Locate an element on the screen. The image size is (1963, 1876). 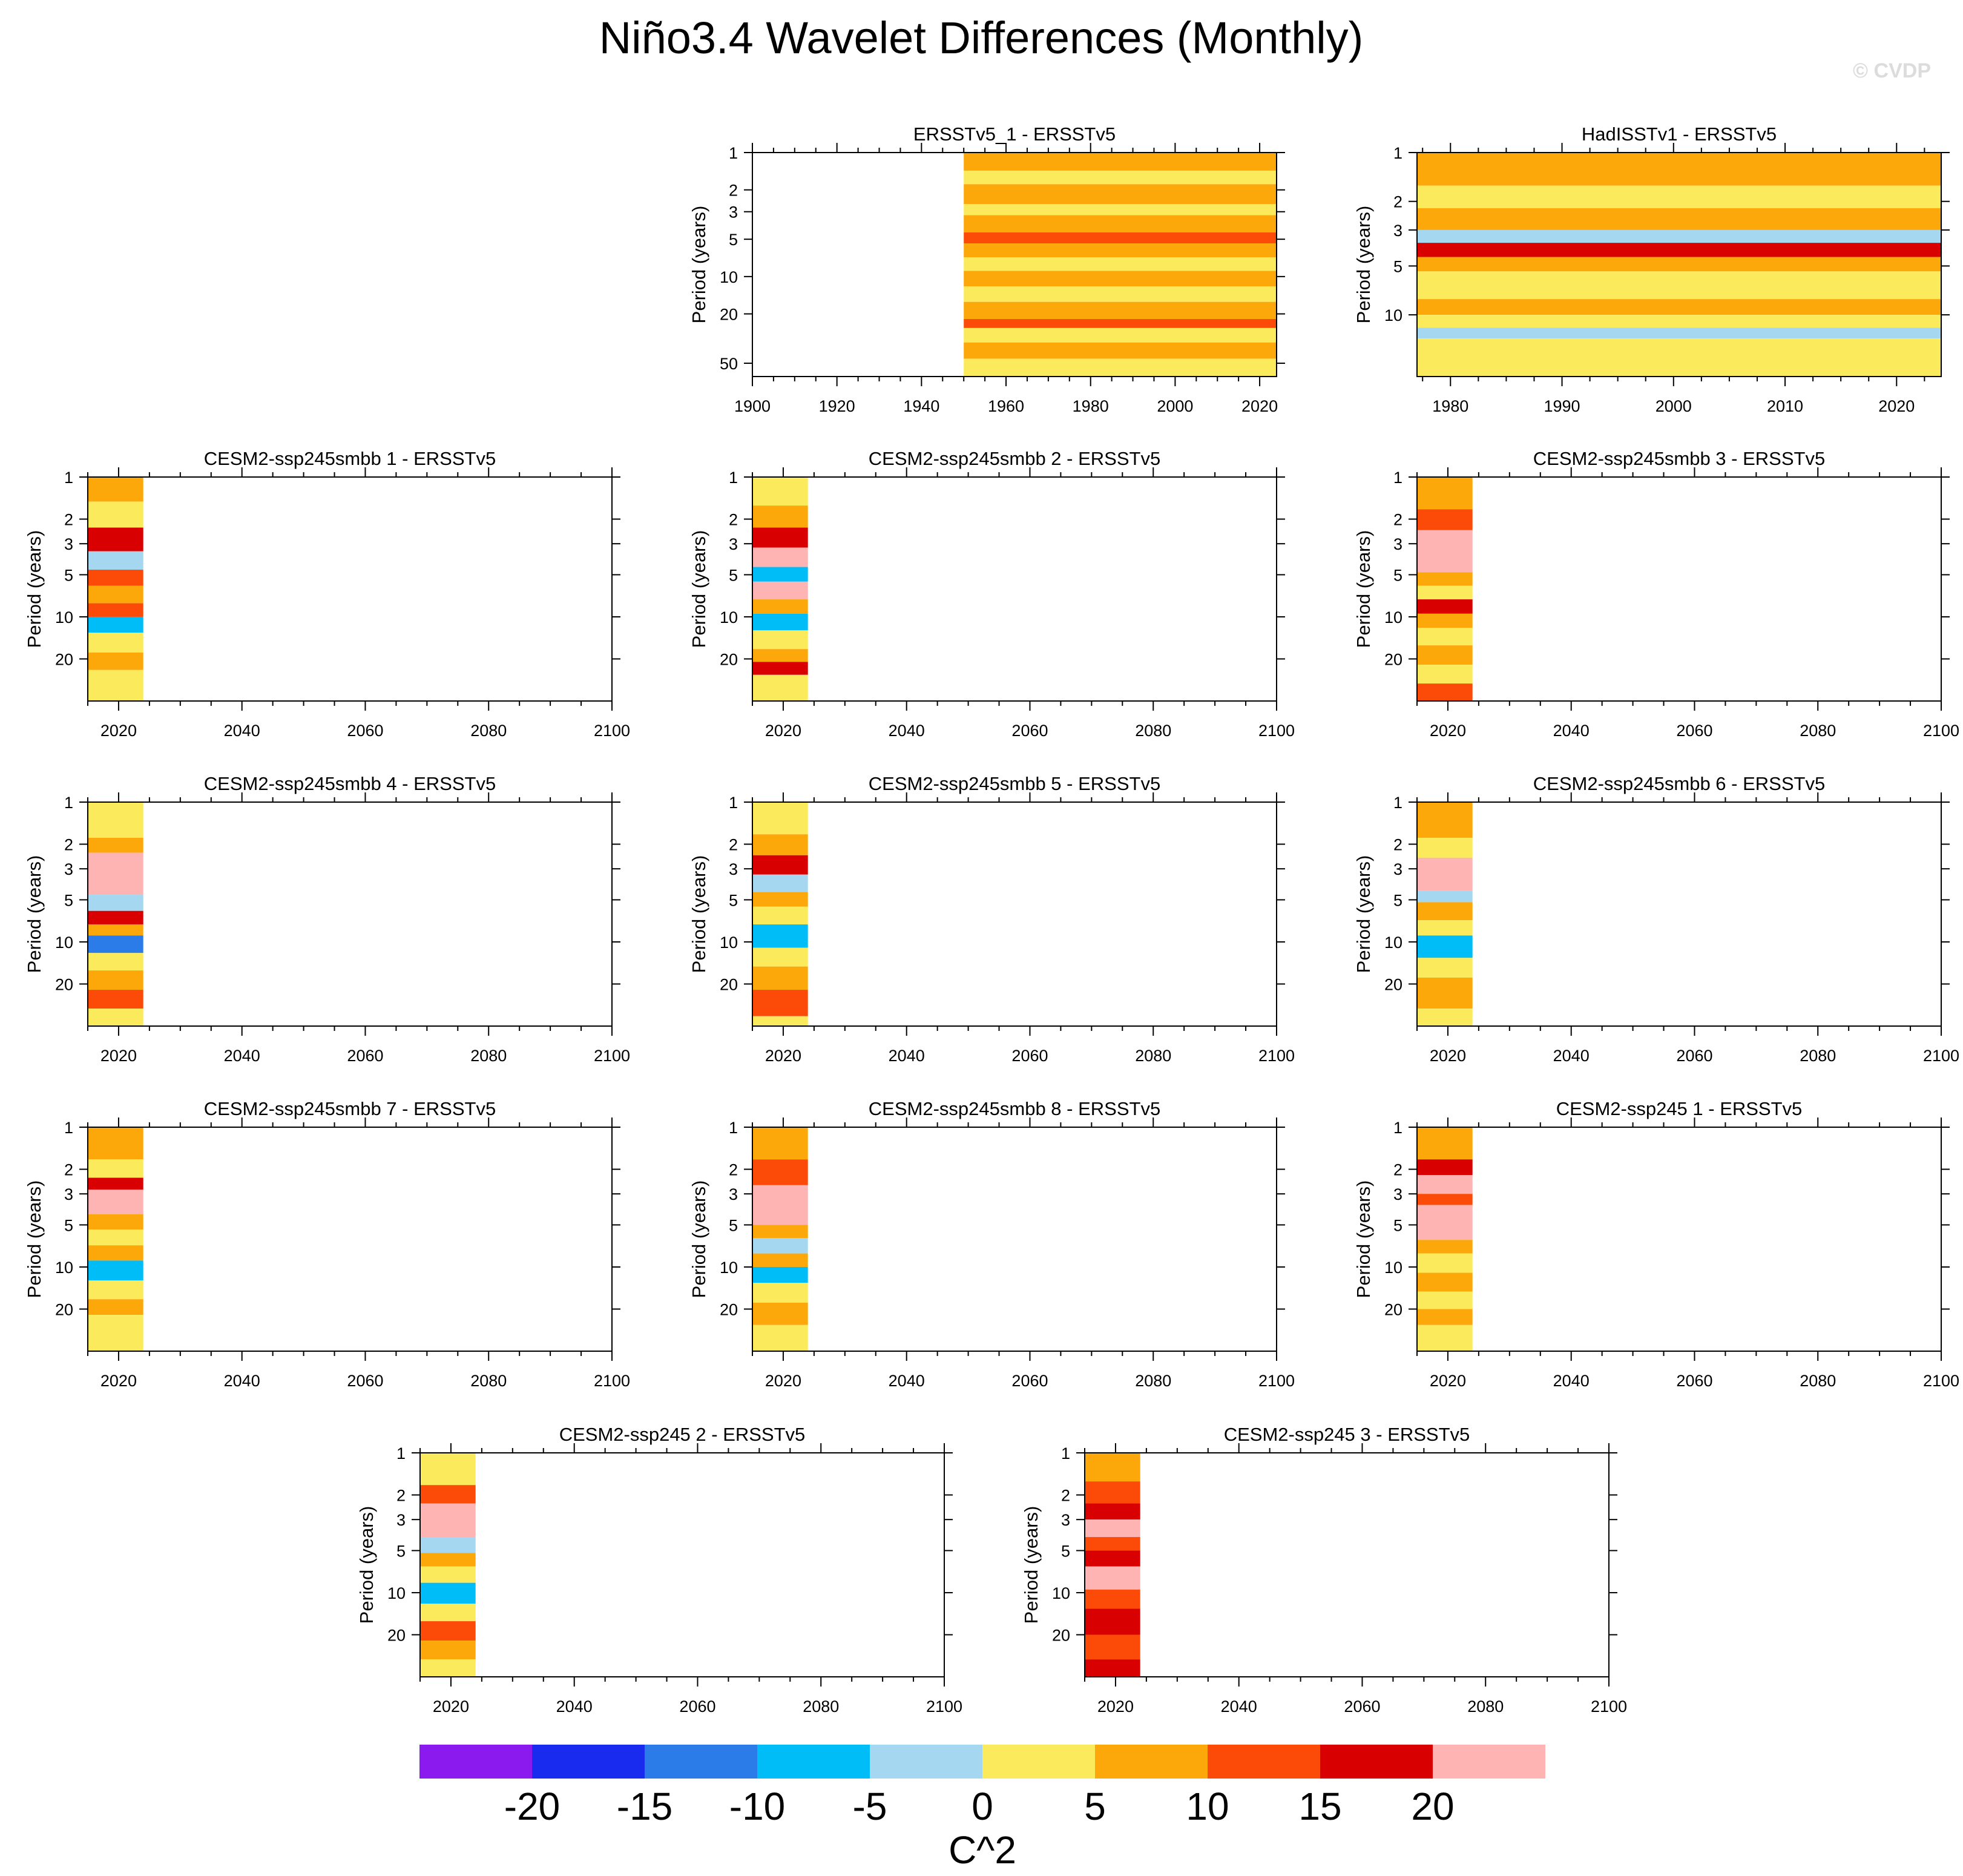
panel-title: CESM2-ssp245smbb 5 - ERSSTv5 is located at coordinates (1014, 783).